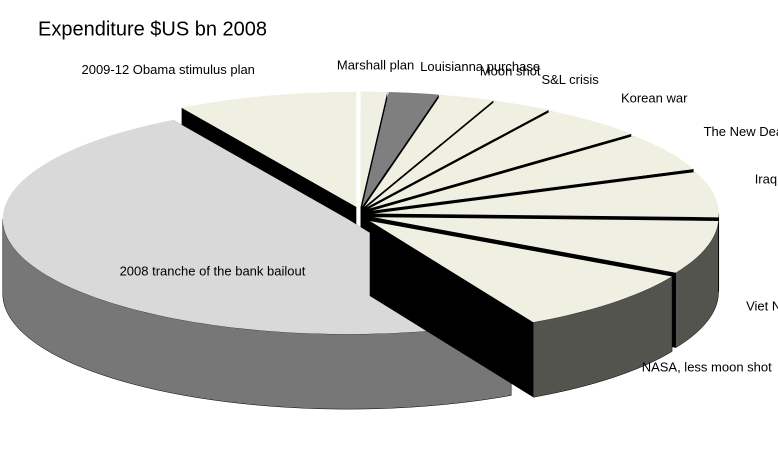 The image size is (778, 455). What do you see at coordinates (762, 305) in the screenshot?
I see `slice-label: Viet Nam` at bounding box center [762, 305].